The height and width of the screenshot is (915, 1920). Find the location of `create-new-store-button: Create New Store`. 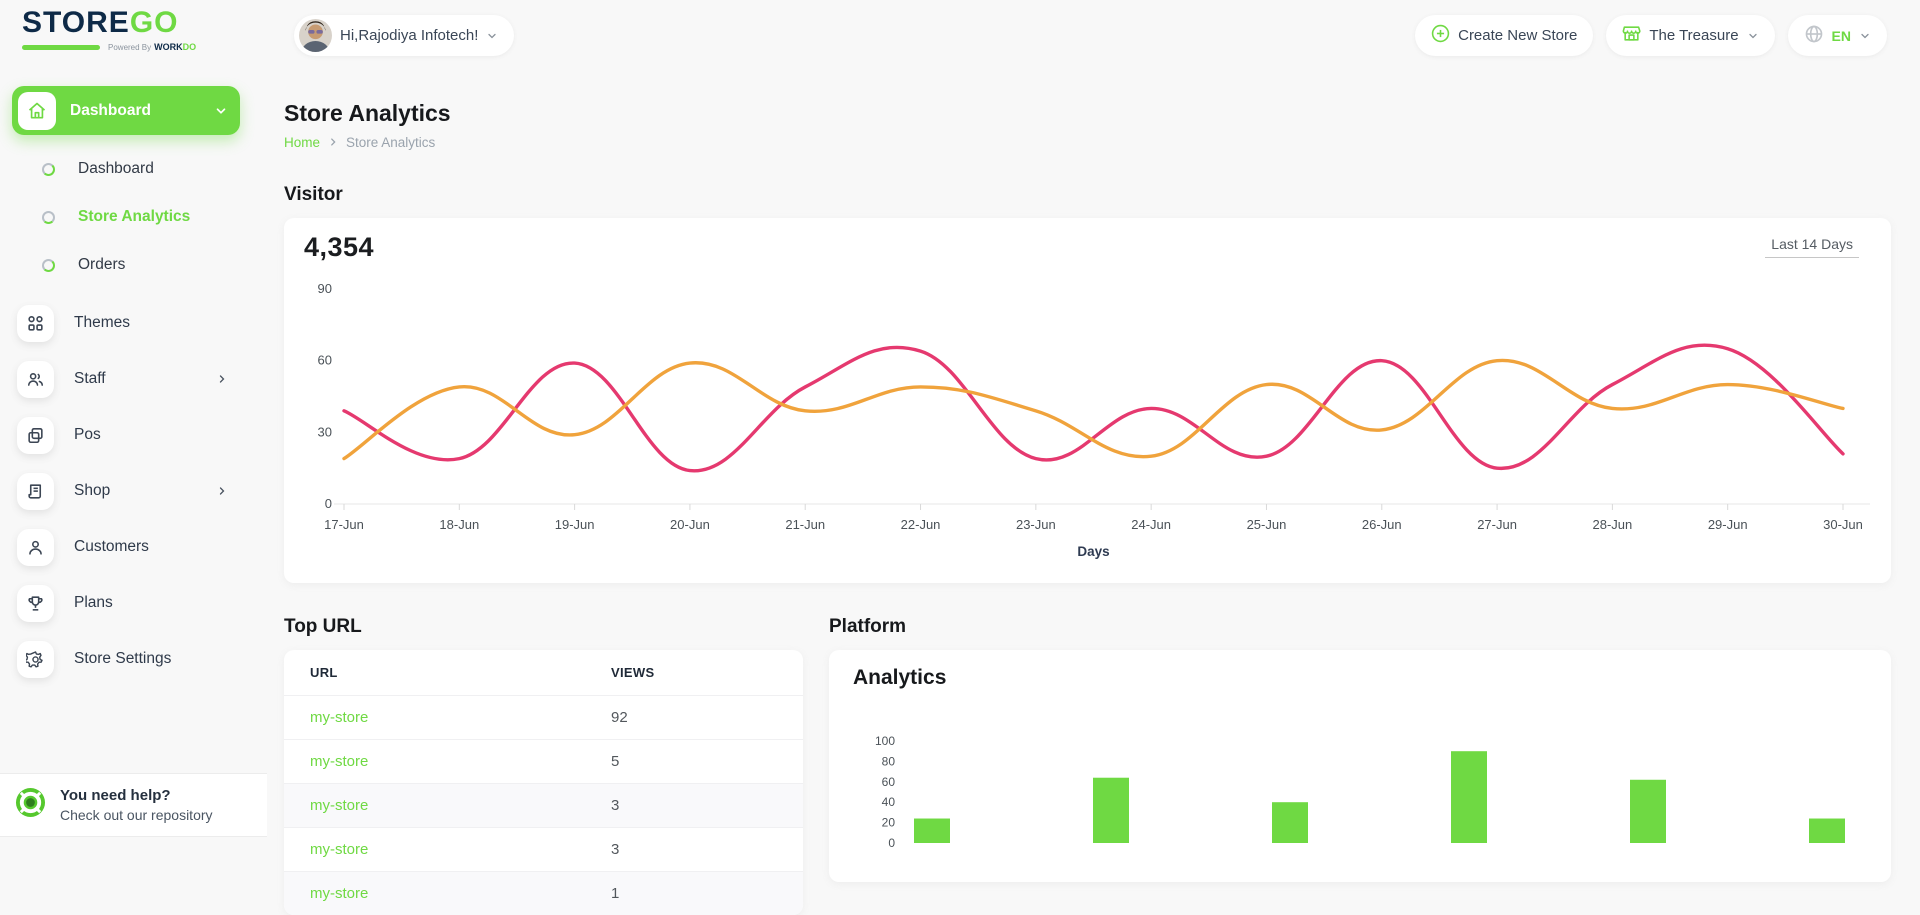

create-new-store-button: Create New Store is located at coordinates (1504, 35).